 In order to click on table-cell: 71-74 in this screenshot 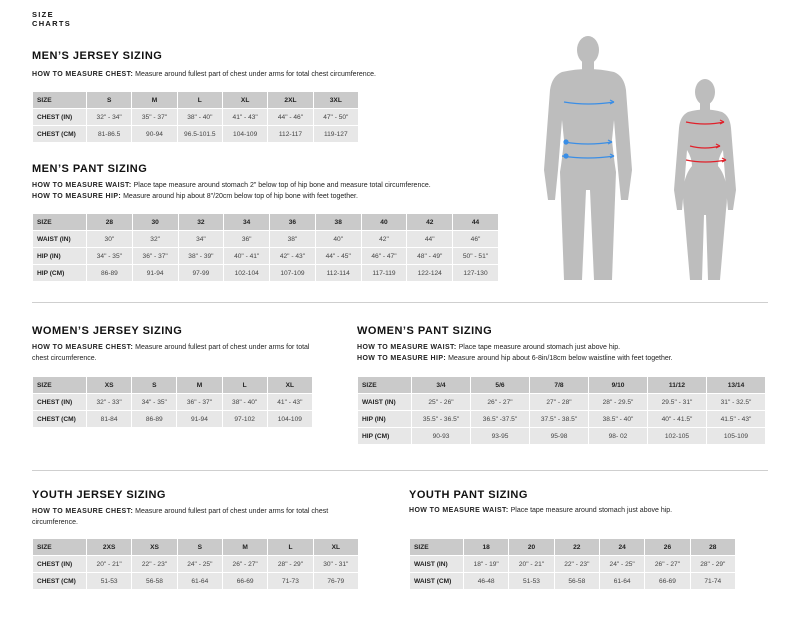, I will do `click(712, 581)`.